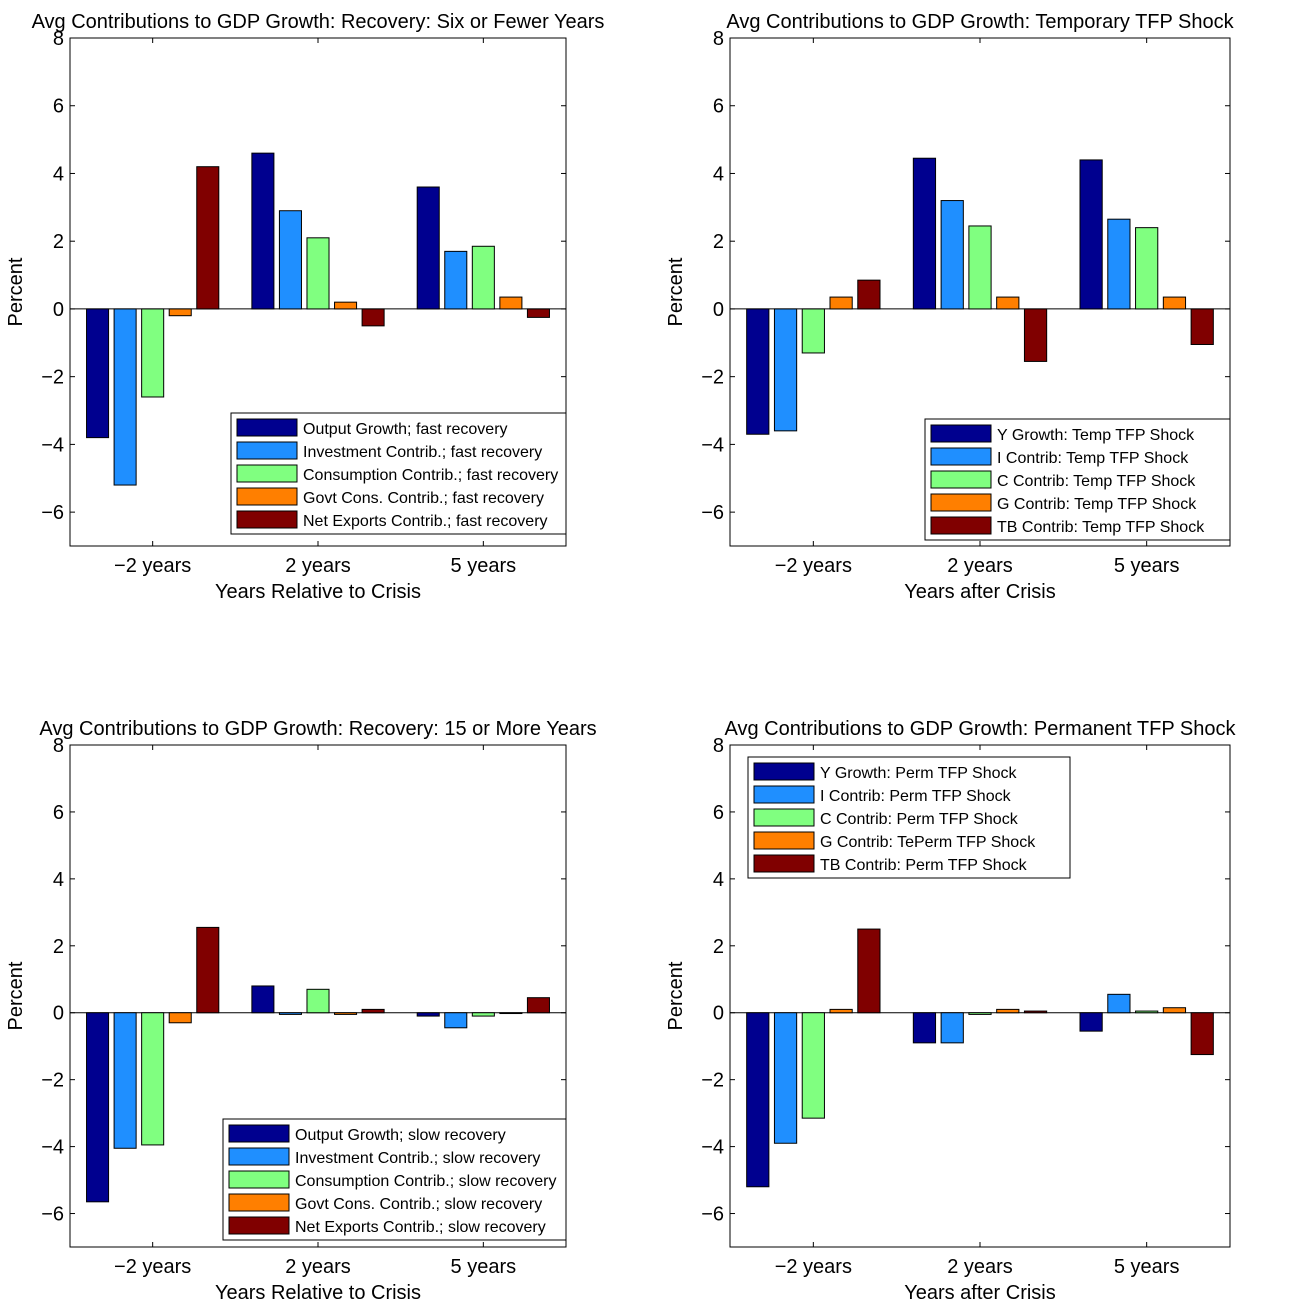 This screenshot has width=1299, height=1314. Describe the element at coordinates (425, 1181) in the screenshot. I see `legend-label: Consumption Contrib.; slow recovery` at that location.